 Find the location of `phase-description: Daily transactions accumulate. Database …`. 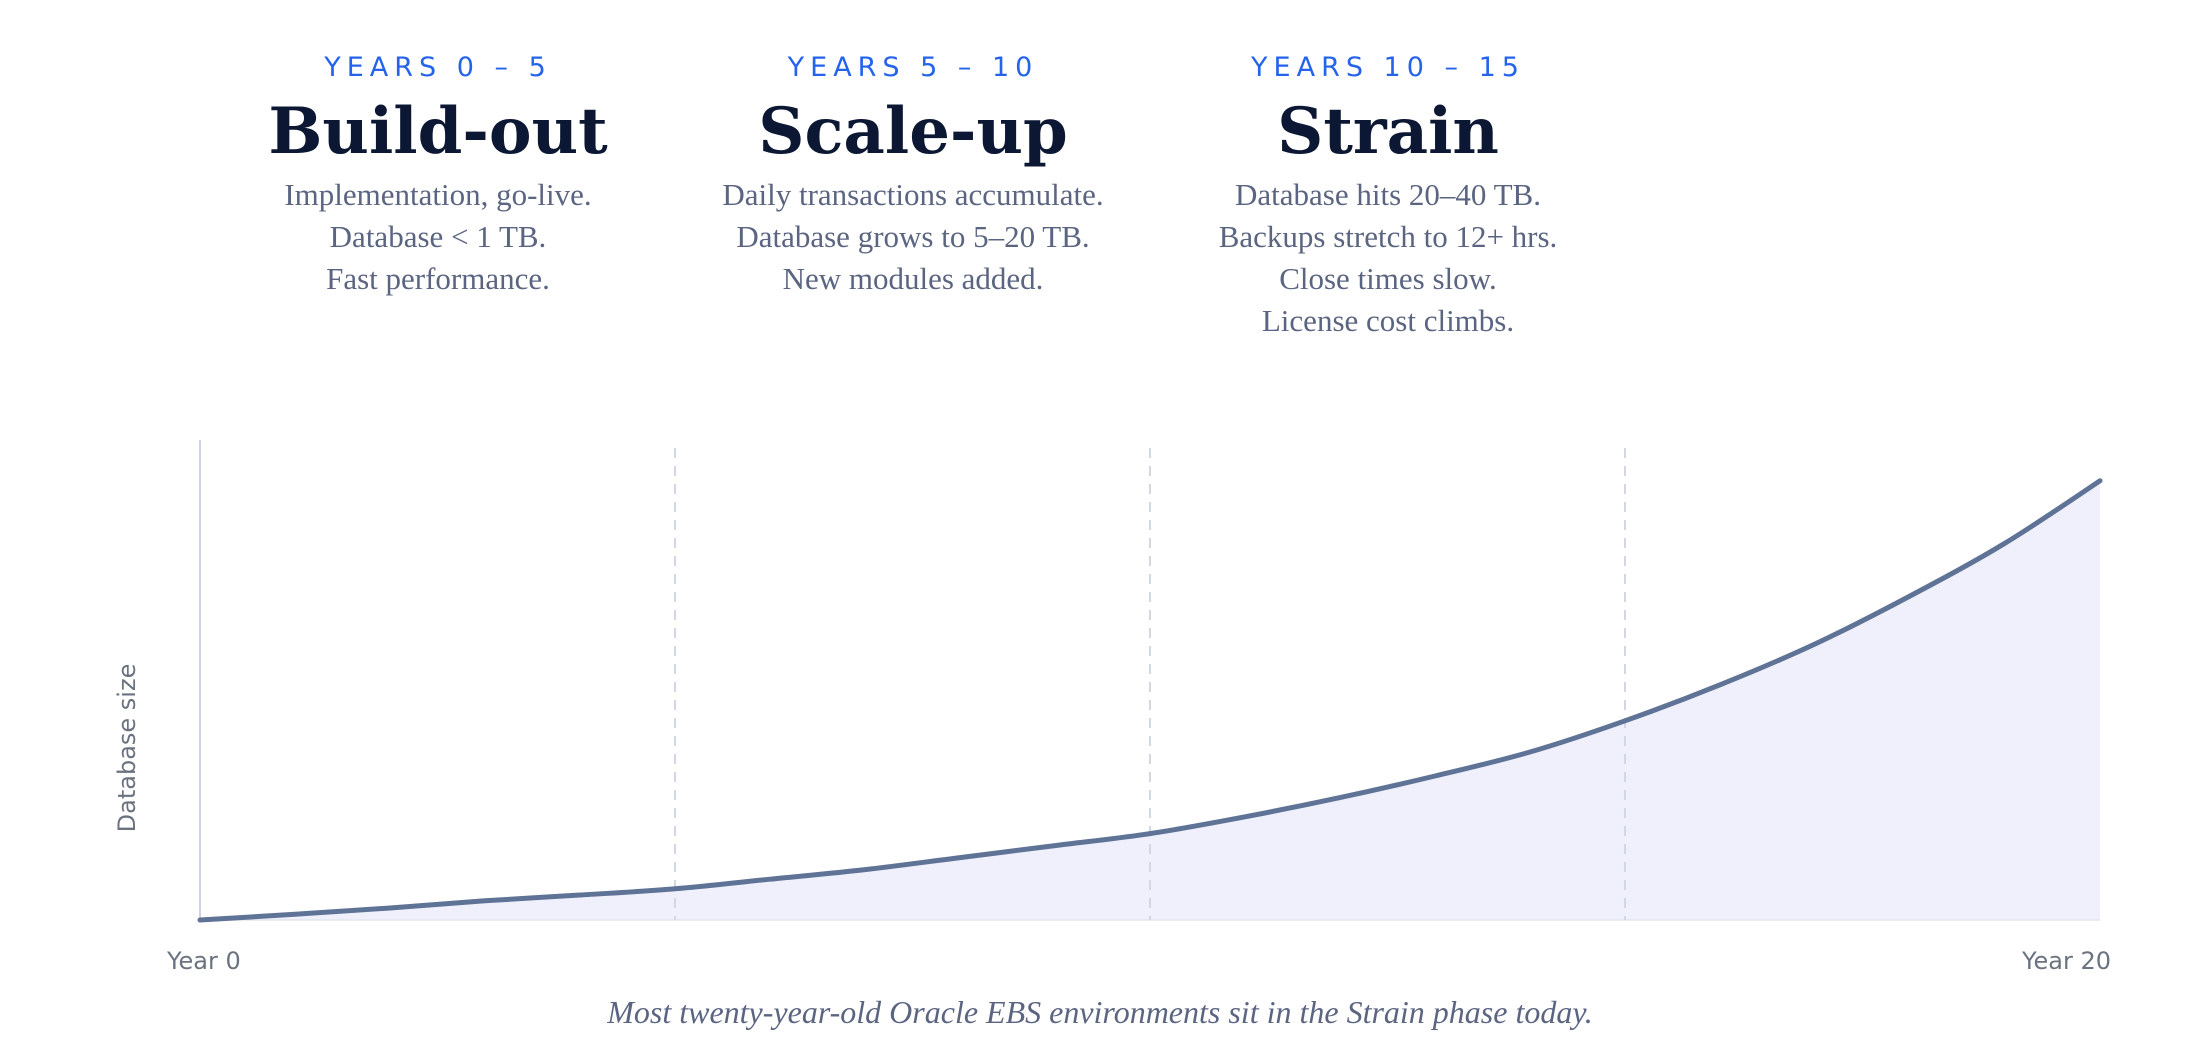

phase-description: Daily transactions accumulate. Database … is located at coordinates (913, 237).